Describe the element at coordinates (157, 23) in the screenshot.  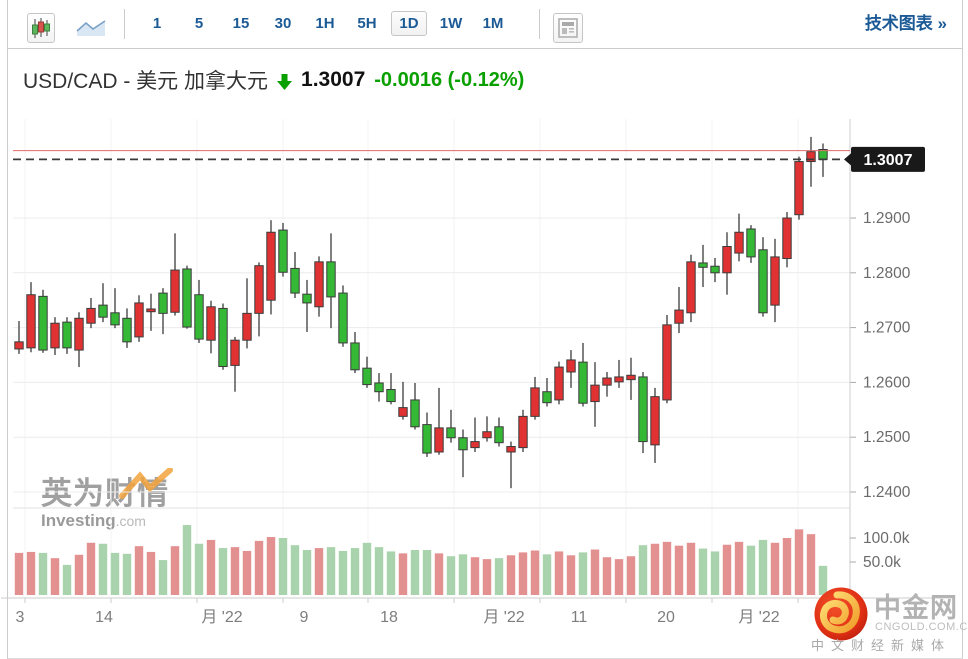
I see `timeframe-1: 1` at that location.